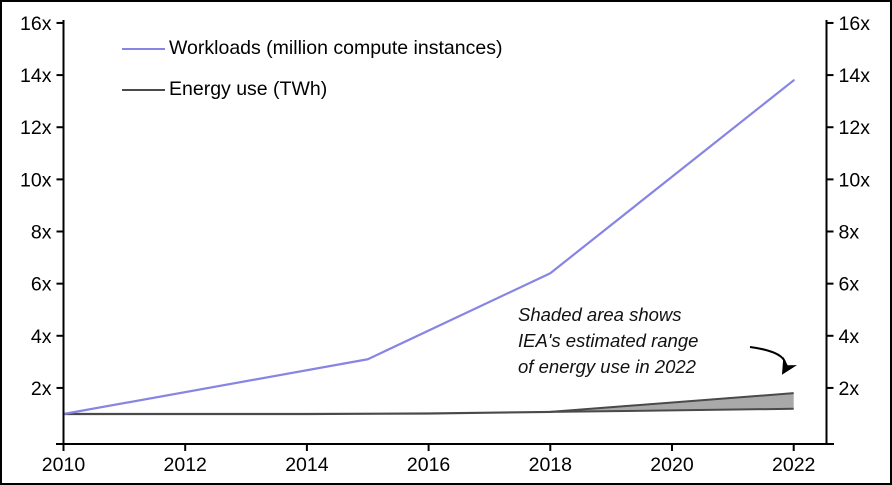 This screenshot has height=485, width=892. I want to click on legend-row: Energy use (TWh), so click(312, 89).